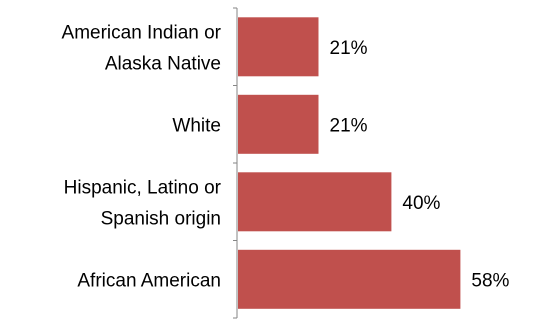  What do you see at coordinates (163, 63) in the screenshot?
I see `category-label: Alaska Native` at bounding box center [163, 63].